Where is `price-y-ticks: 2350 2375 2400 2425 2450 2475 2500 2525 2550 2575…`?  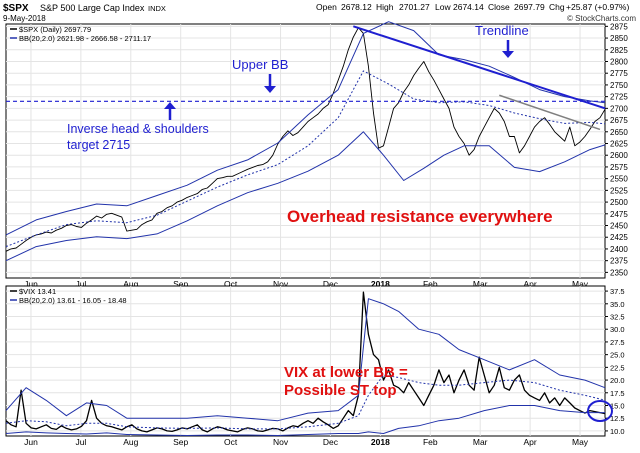 price-y-ticks: 2350 2375 2400 2425 2450 2475 2500 2525 2550 2575… is located at coordinates (616, 149).